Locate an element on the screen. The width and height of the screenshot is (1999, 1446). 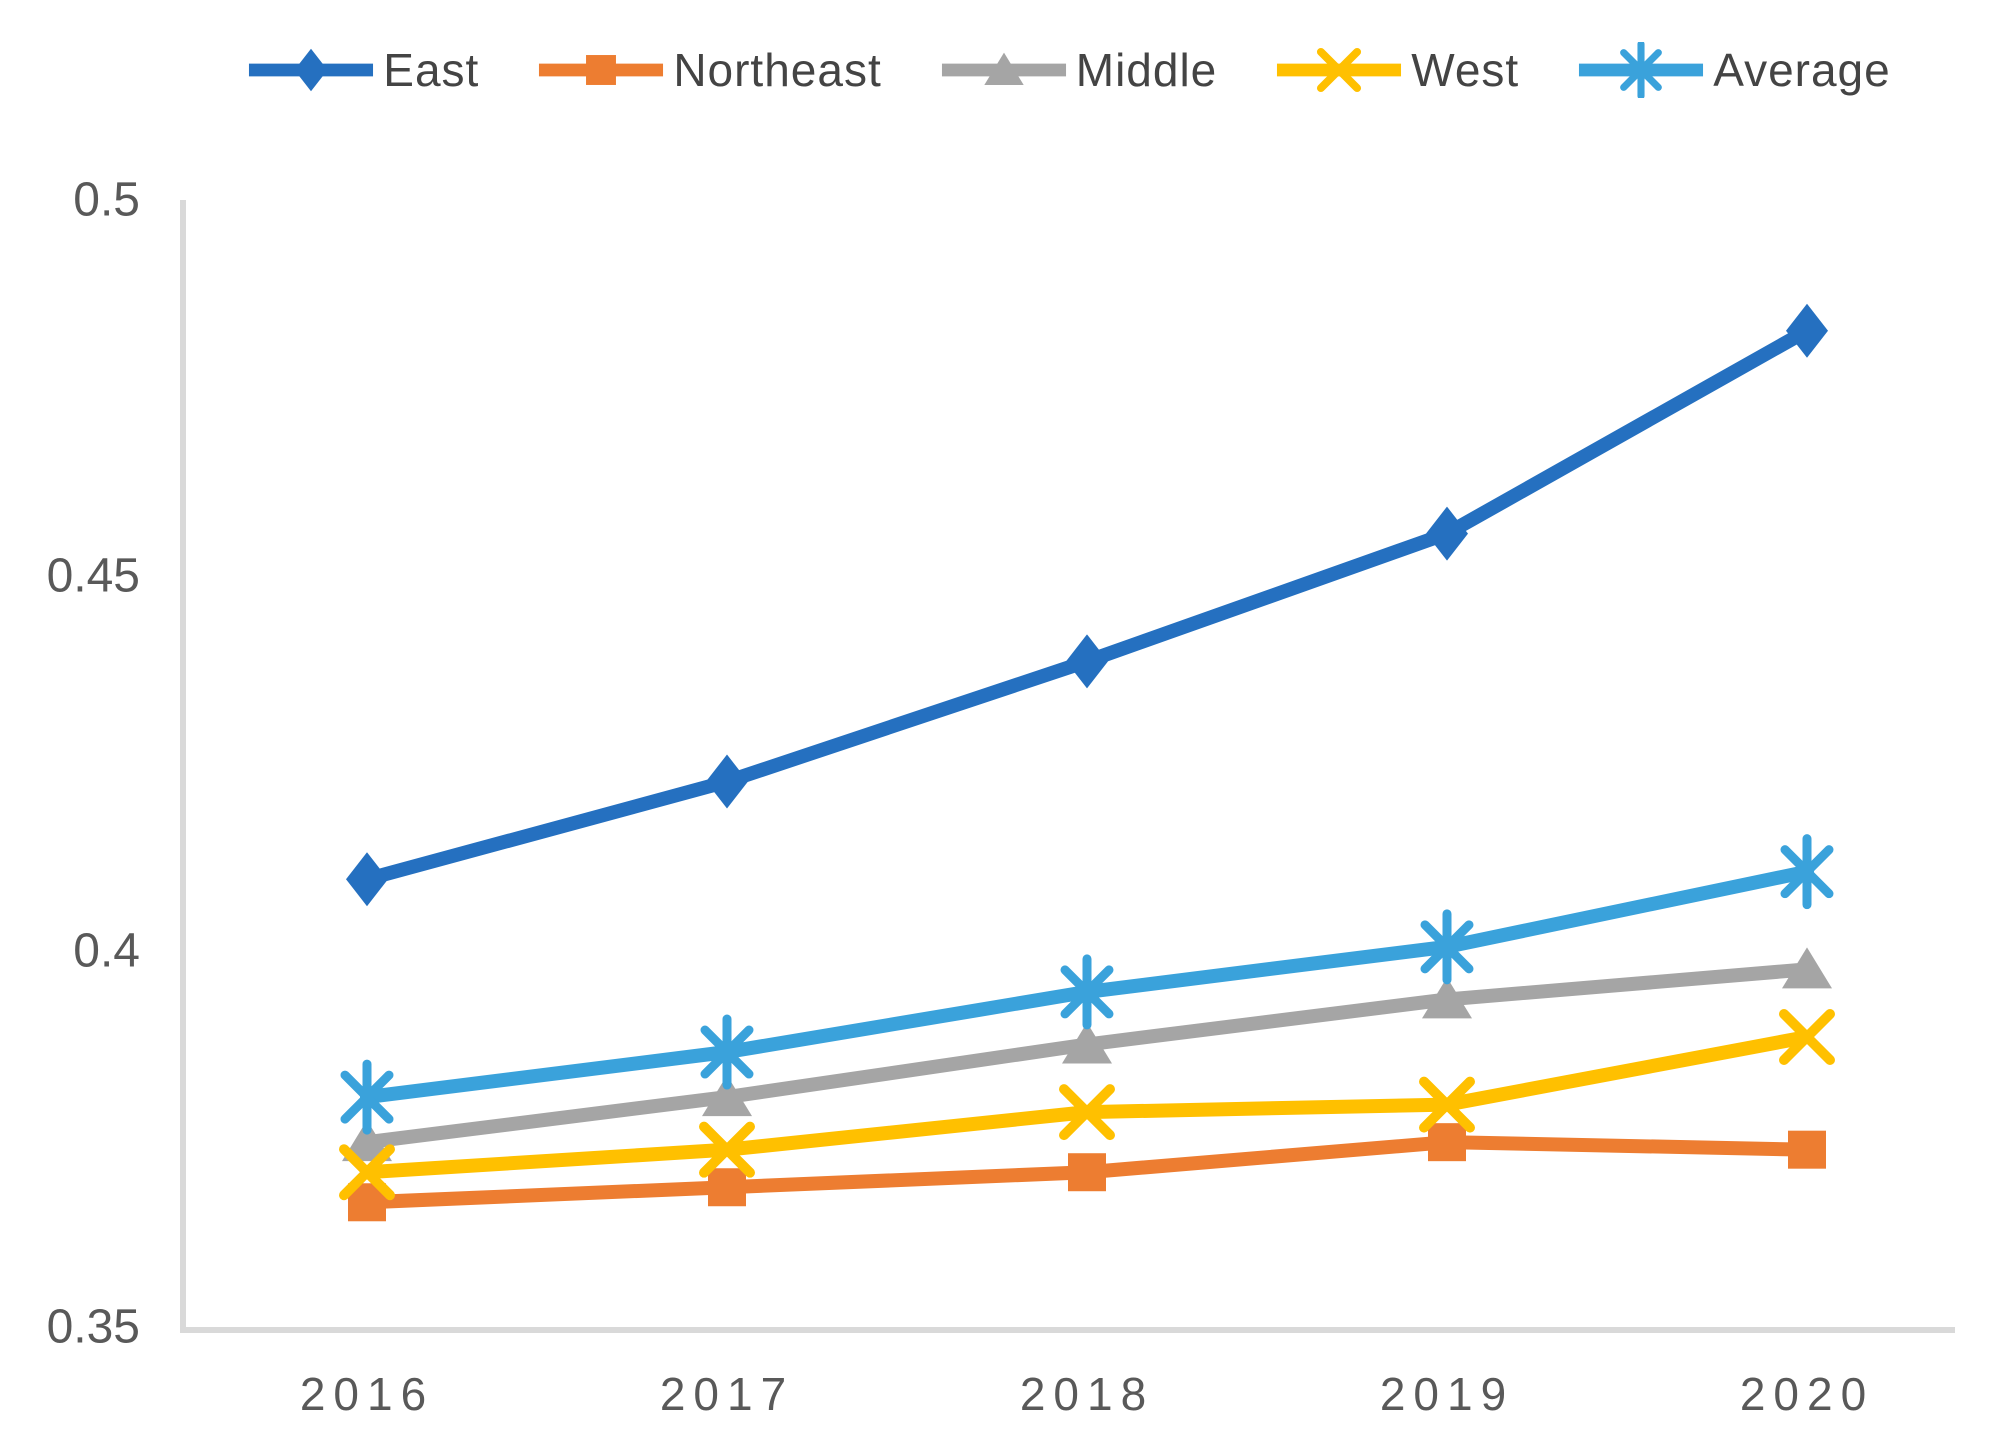
legend-label-west: West is located at coordinates (1465, 70).